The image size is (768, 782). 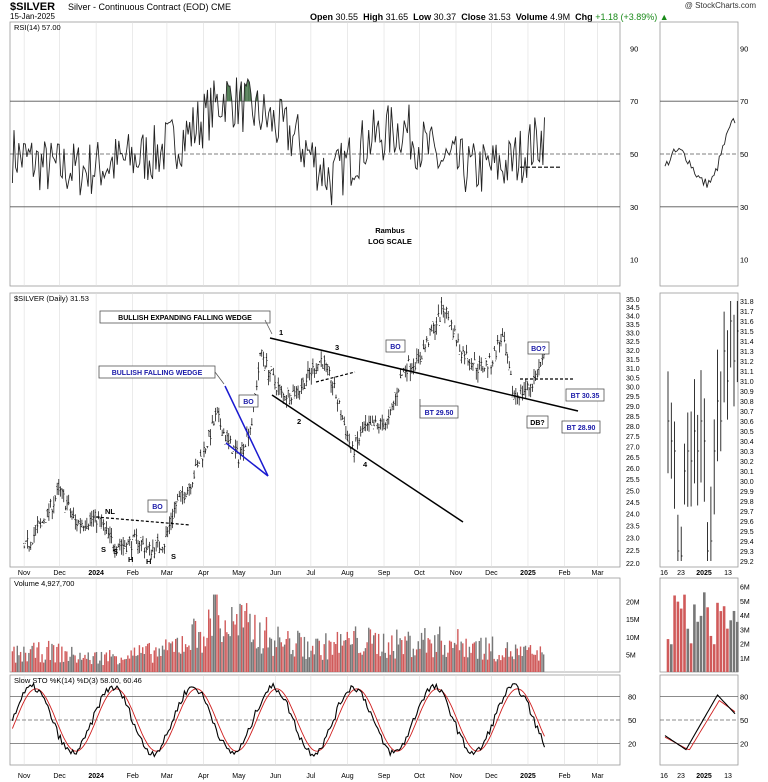 I want to click on label-expanding-wedge: BULLISH EXPANDING FALLING WEDGE, so click(x=185, y=318).